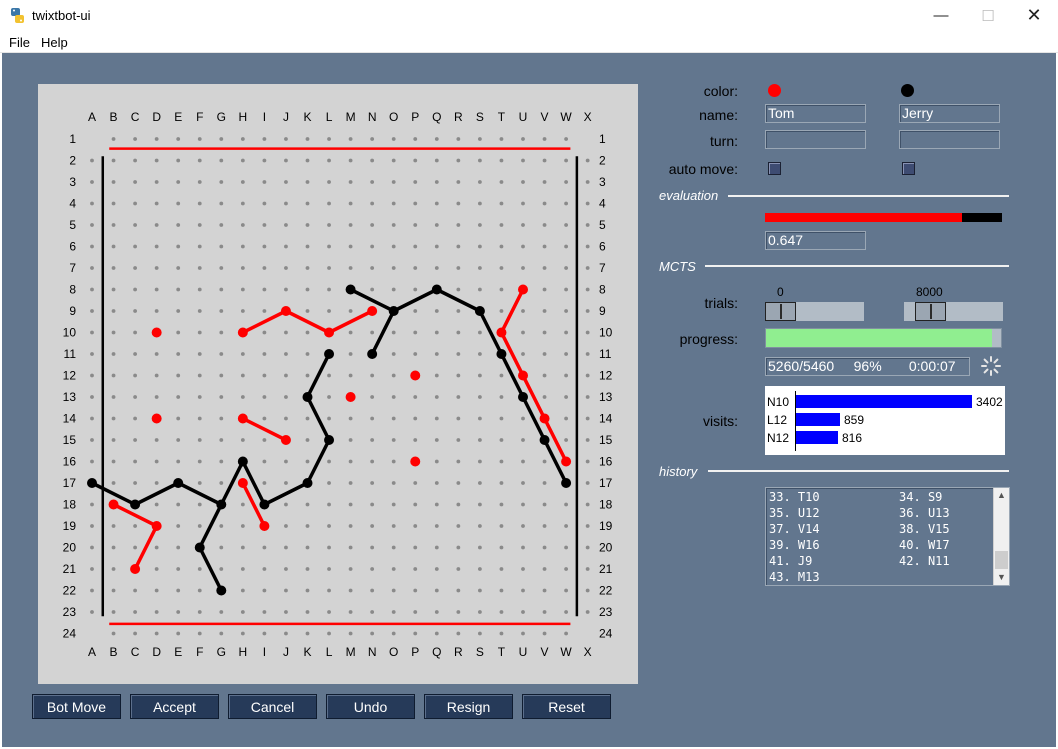  I want to click on player2-name-field: Jerry, so click(949, 113).